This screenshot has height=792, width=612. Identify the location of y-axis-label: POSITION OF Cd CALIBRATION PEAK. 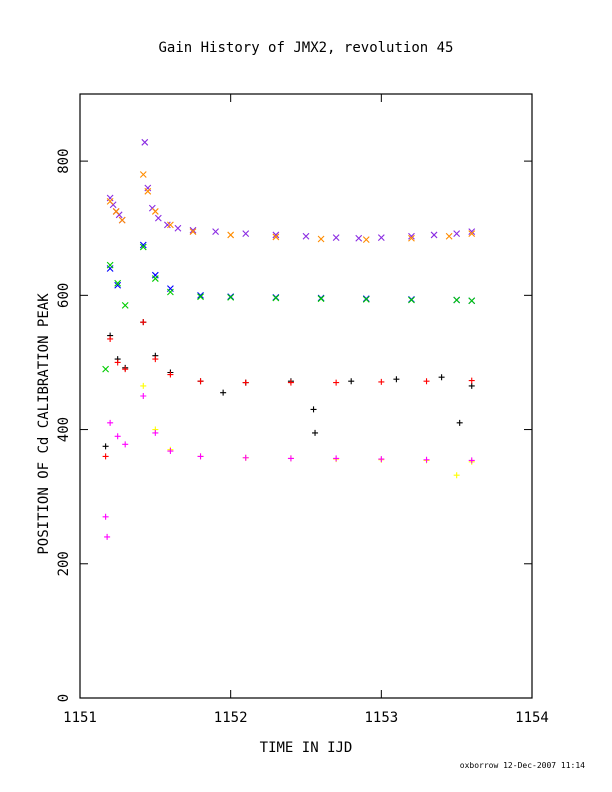
(44, 424).